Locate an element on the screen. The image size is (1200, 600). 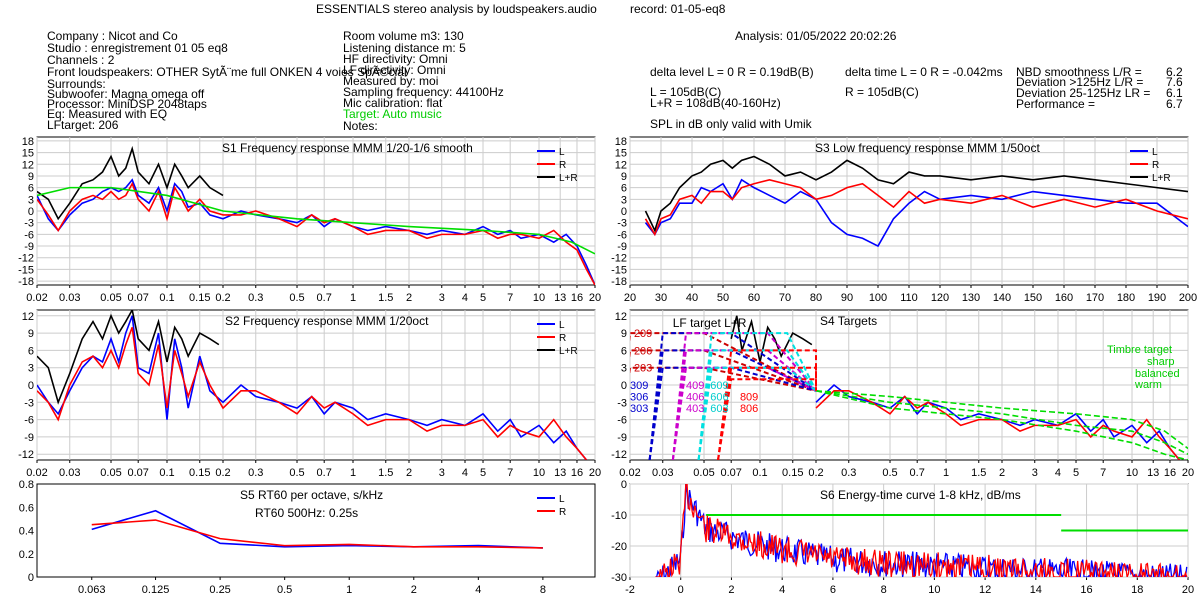
s4-title: S4 Targets is located at coordinates (848, 321).